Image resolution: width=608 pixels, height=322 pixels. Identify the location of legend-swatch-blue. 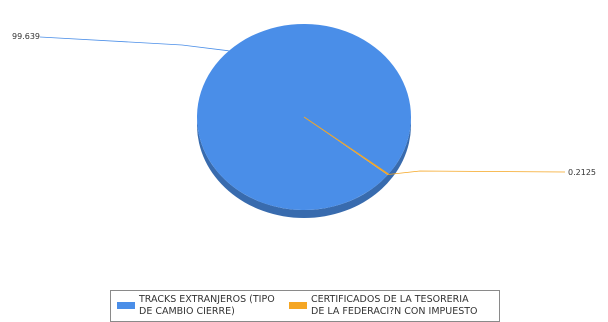
(126, 305).